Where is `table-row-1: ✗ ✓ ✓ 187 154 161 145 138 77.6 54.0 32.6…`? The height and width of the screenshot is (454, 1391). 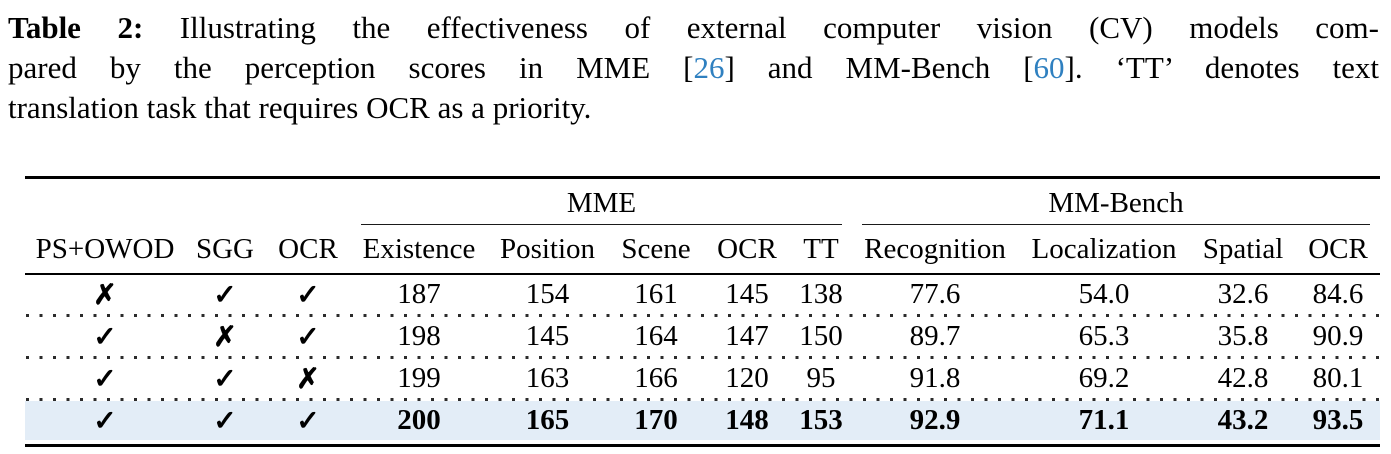 table-row-1: ✗ ✓ ✓ 187 154 161 145 138 77.6 54.0 32.6… is located at coordinates (702, 294).